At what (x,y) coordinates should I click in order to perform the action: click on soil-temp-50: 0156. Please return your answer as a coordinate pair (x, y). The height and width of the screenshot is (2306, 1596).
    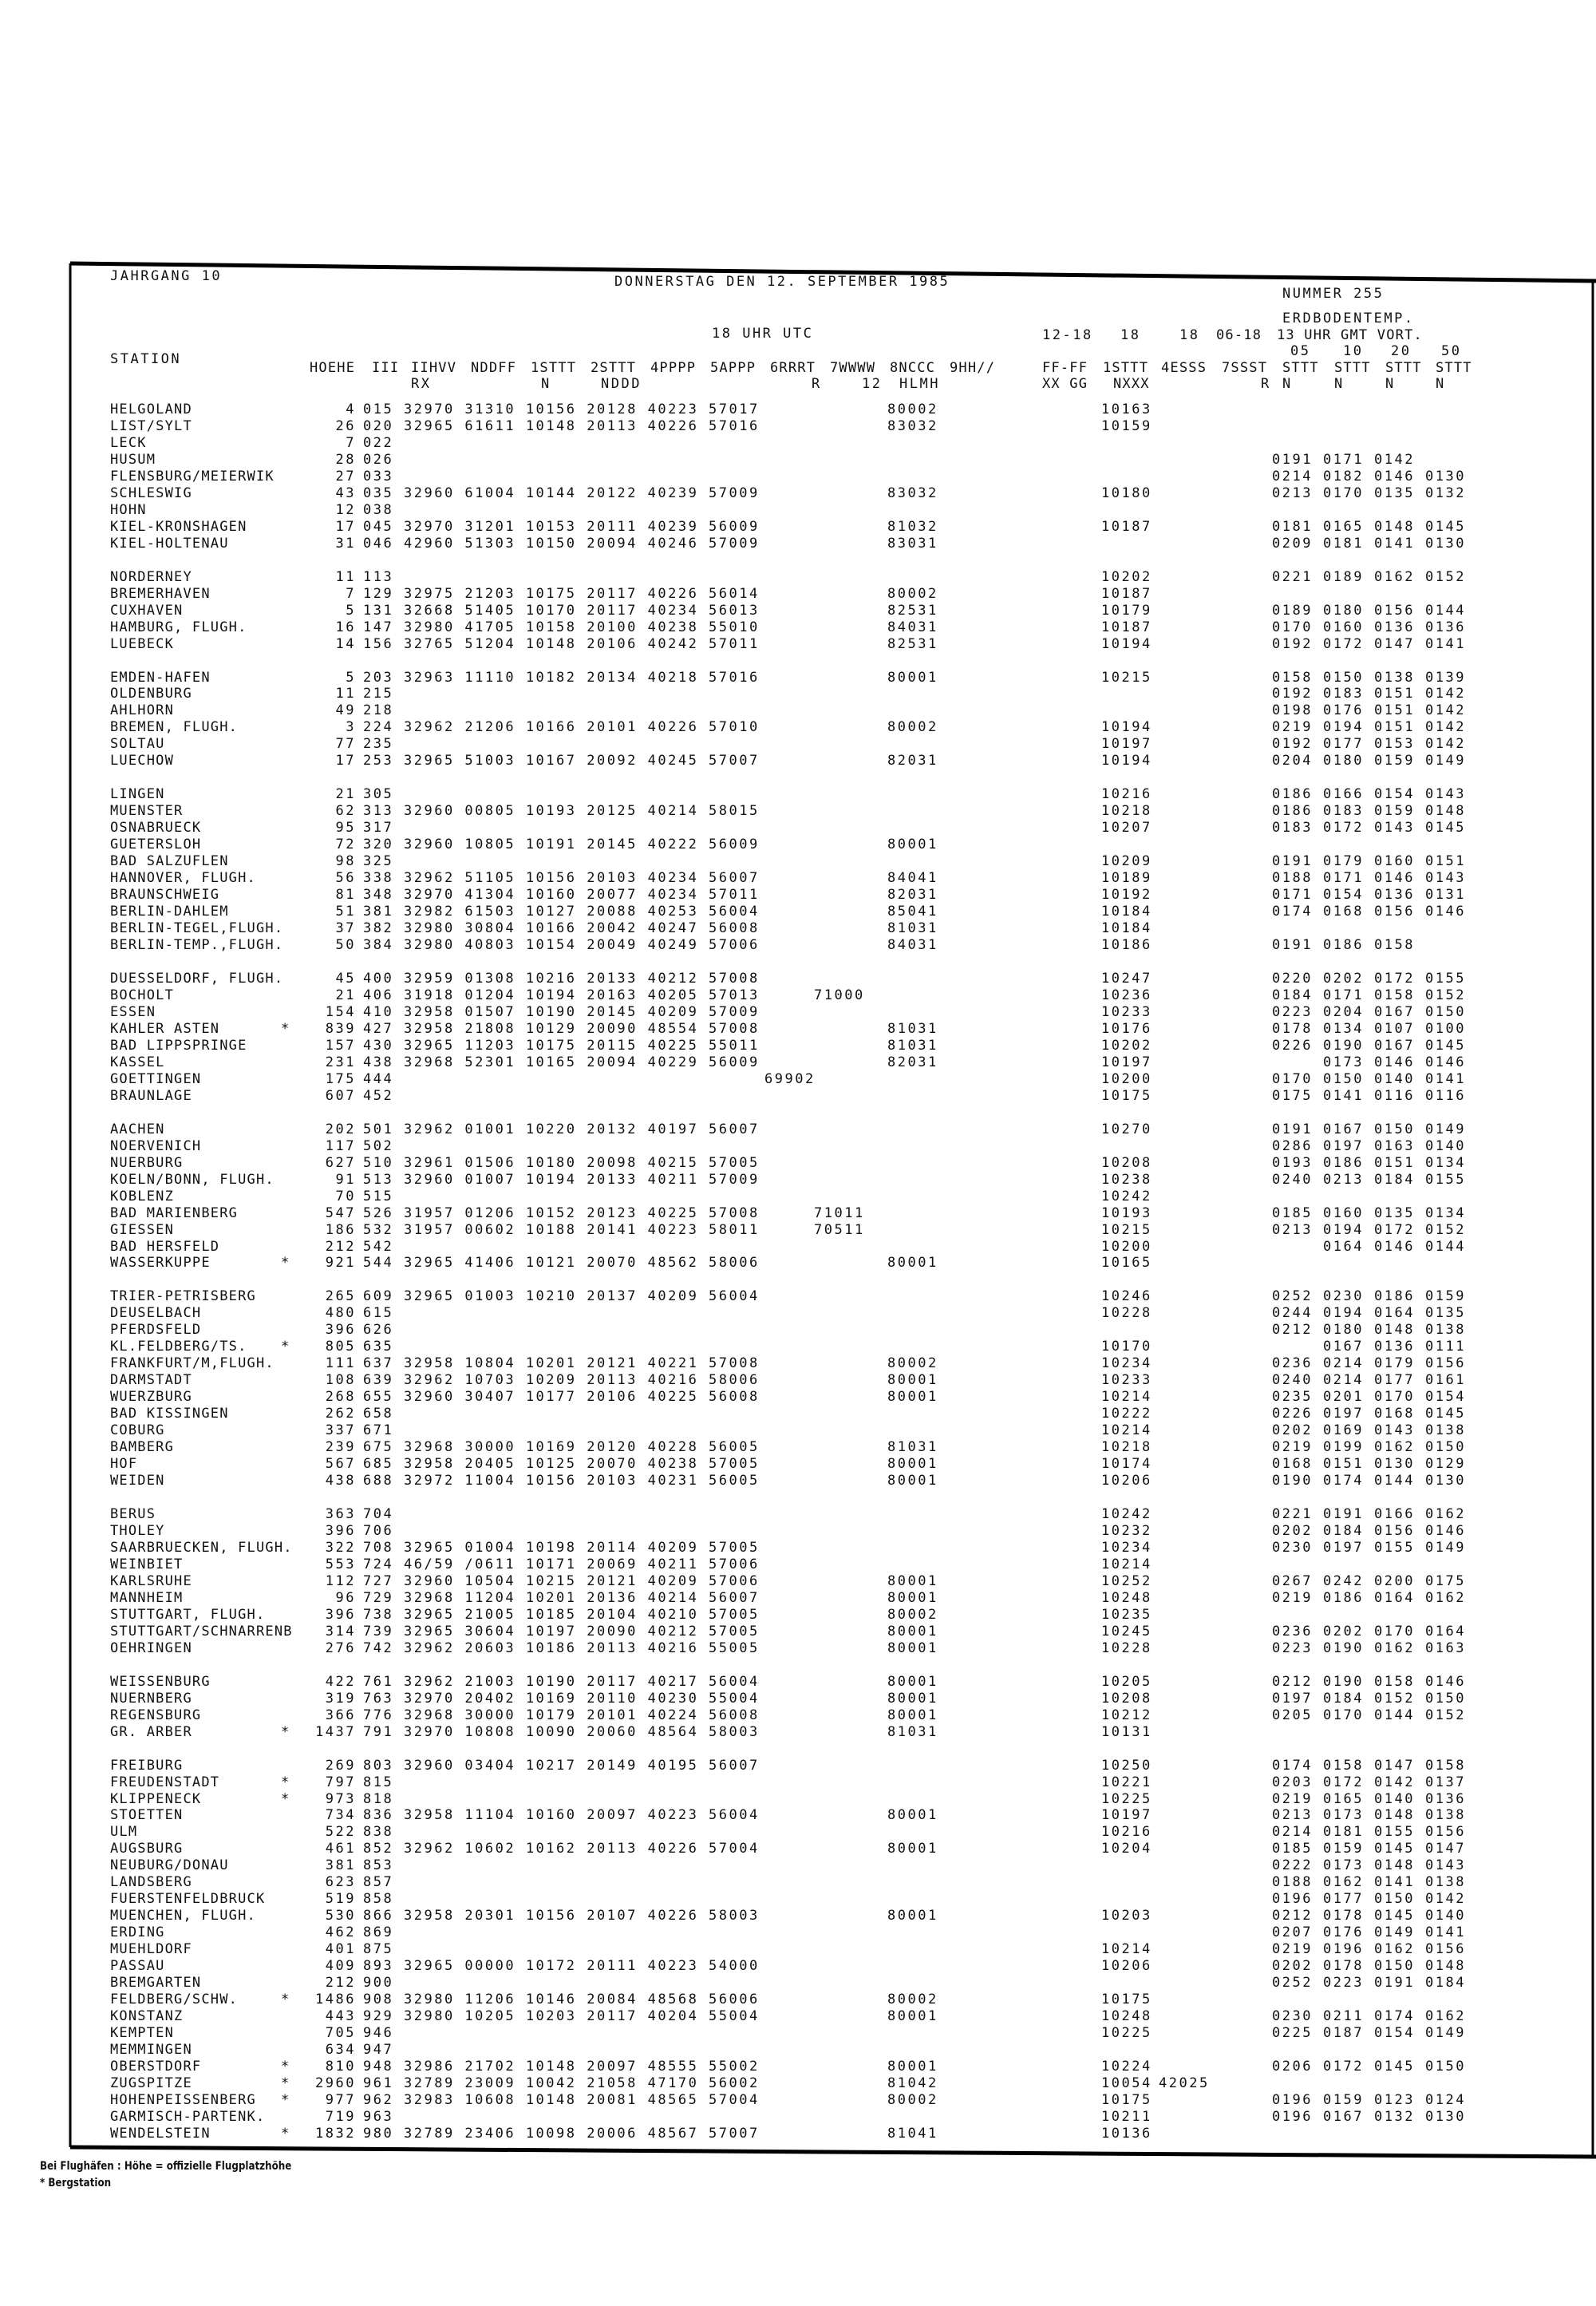
    Looking at the image, I should click on (1445, 1832).